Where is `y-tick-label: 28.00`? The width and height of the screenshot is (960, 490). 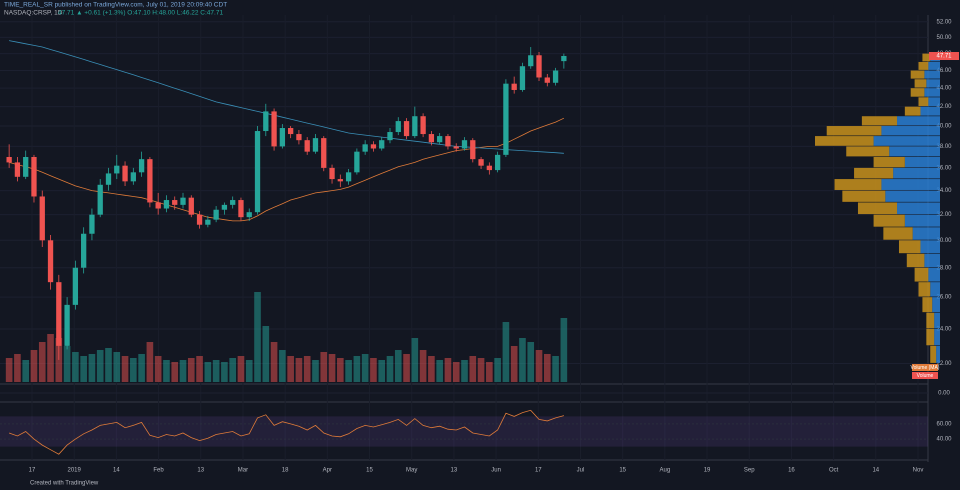 y-tick-label: 28.00 is located at coordinates (944, 268).